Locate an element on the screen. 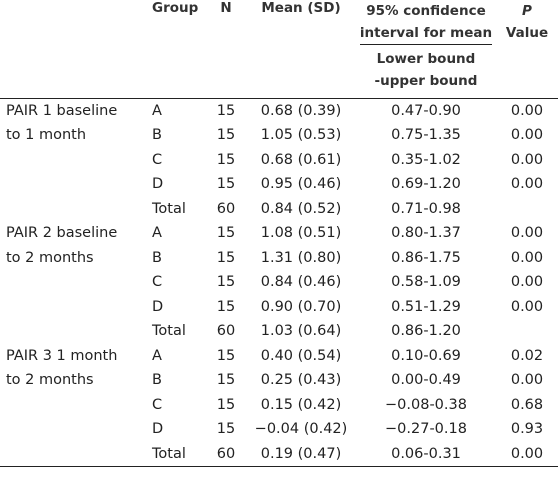  pair-label-line1: PAIR 1 baseline is located at coordinates (62, 110).